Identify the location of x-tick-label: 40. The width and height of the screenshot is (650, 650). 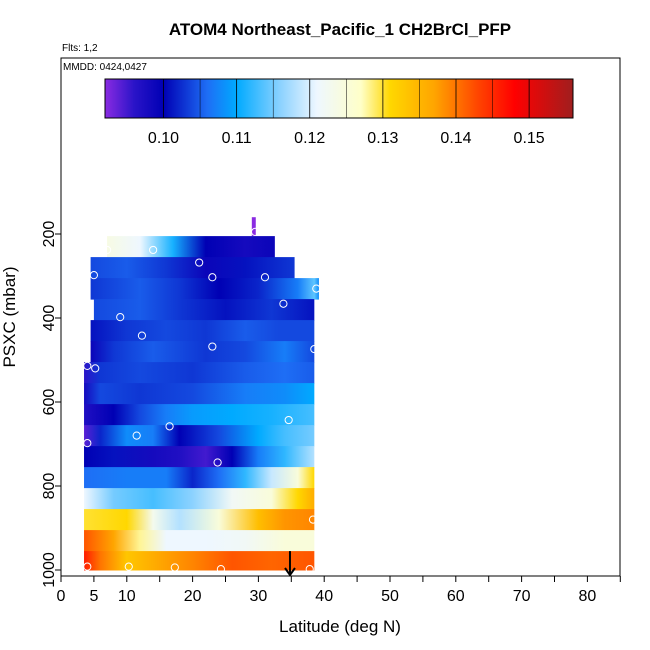
(324, 596).